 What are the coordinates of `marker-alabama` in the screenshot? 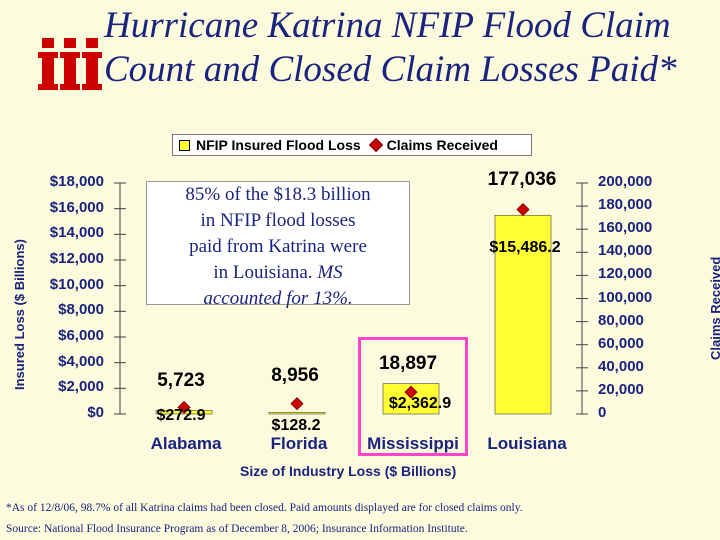 It's located at (184, 407).